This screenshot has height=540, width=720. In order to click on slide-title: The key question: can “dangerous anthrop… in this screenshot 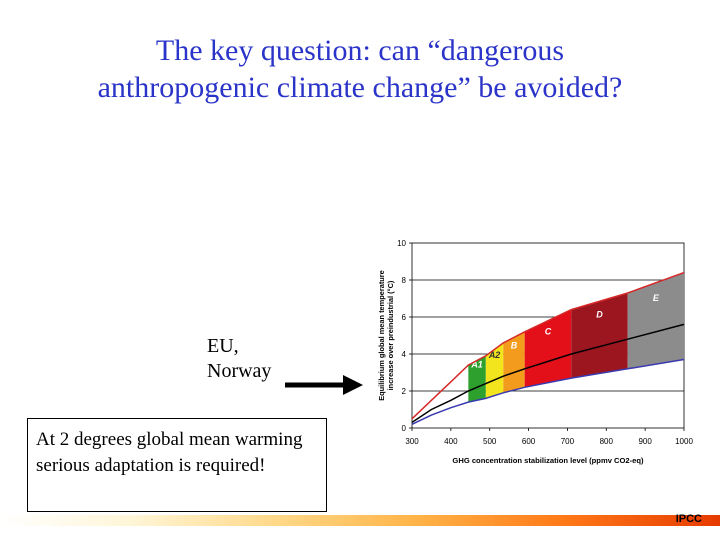, I will do `click(360, 69)`.